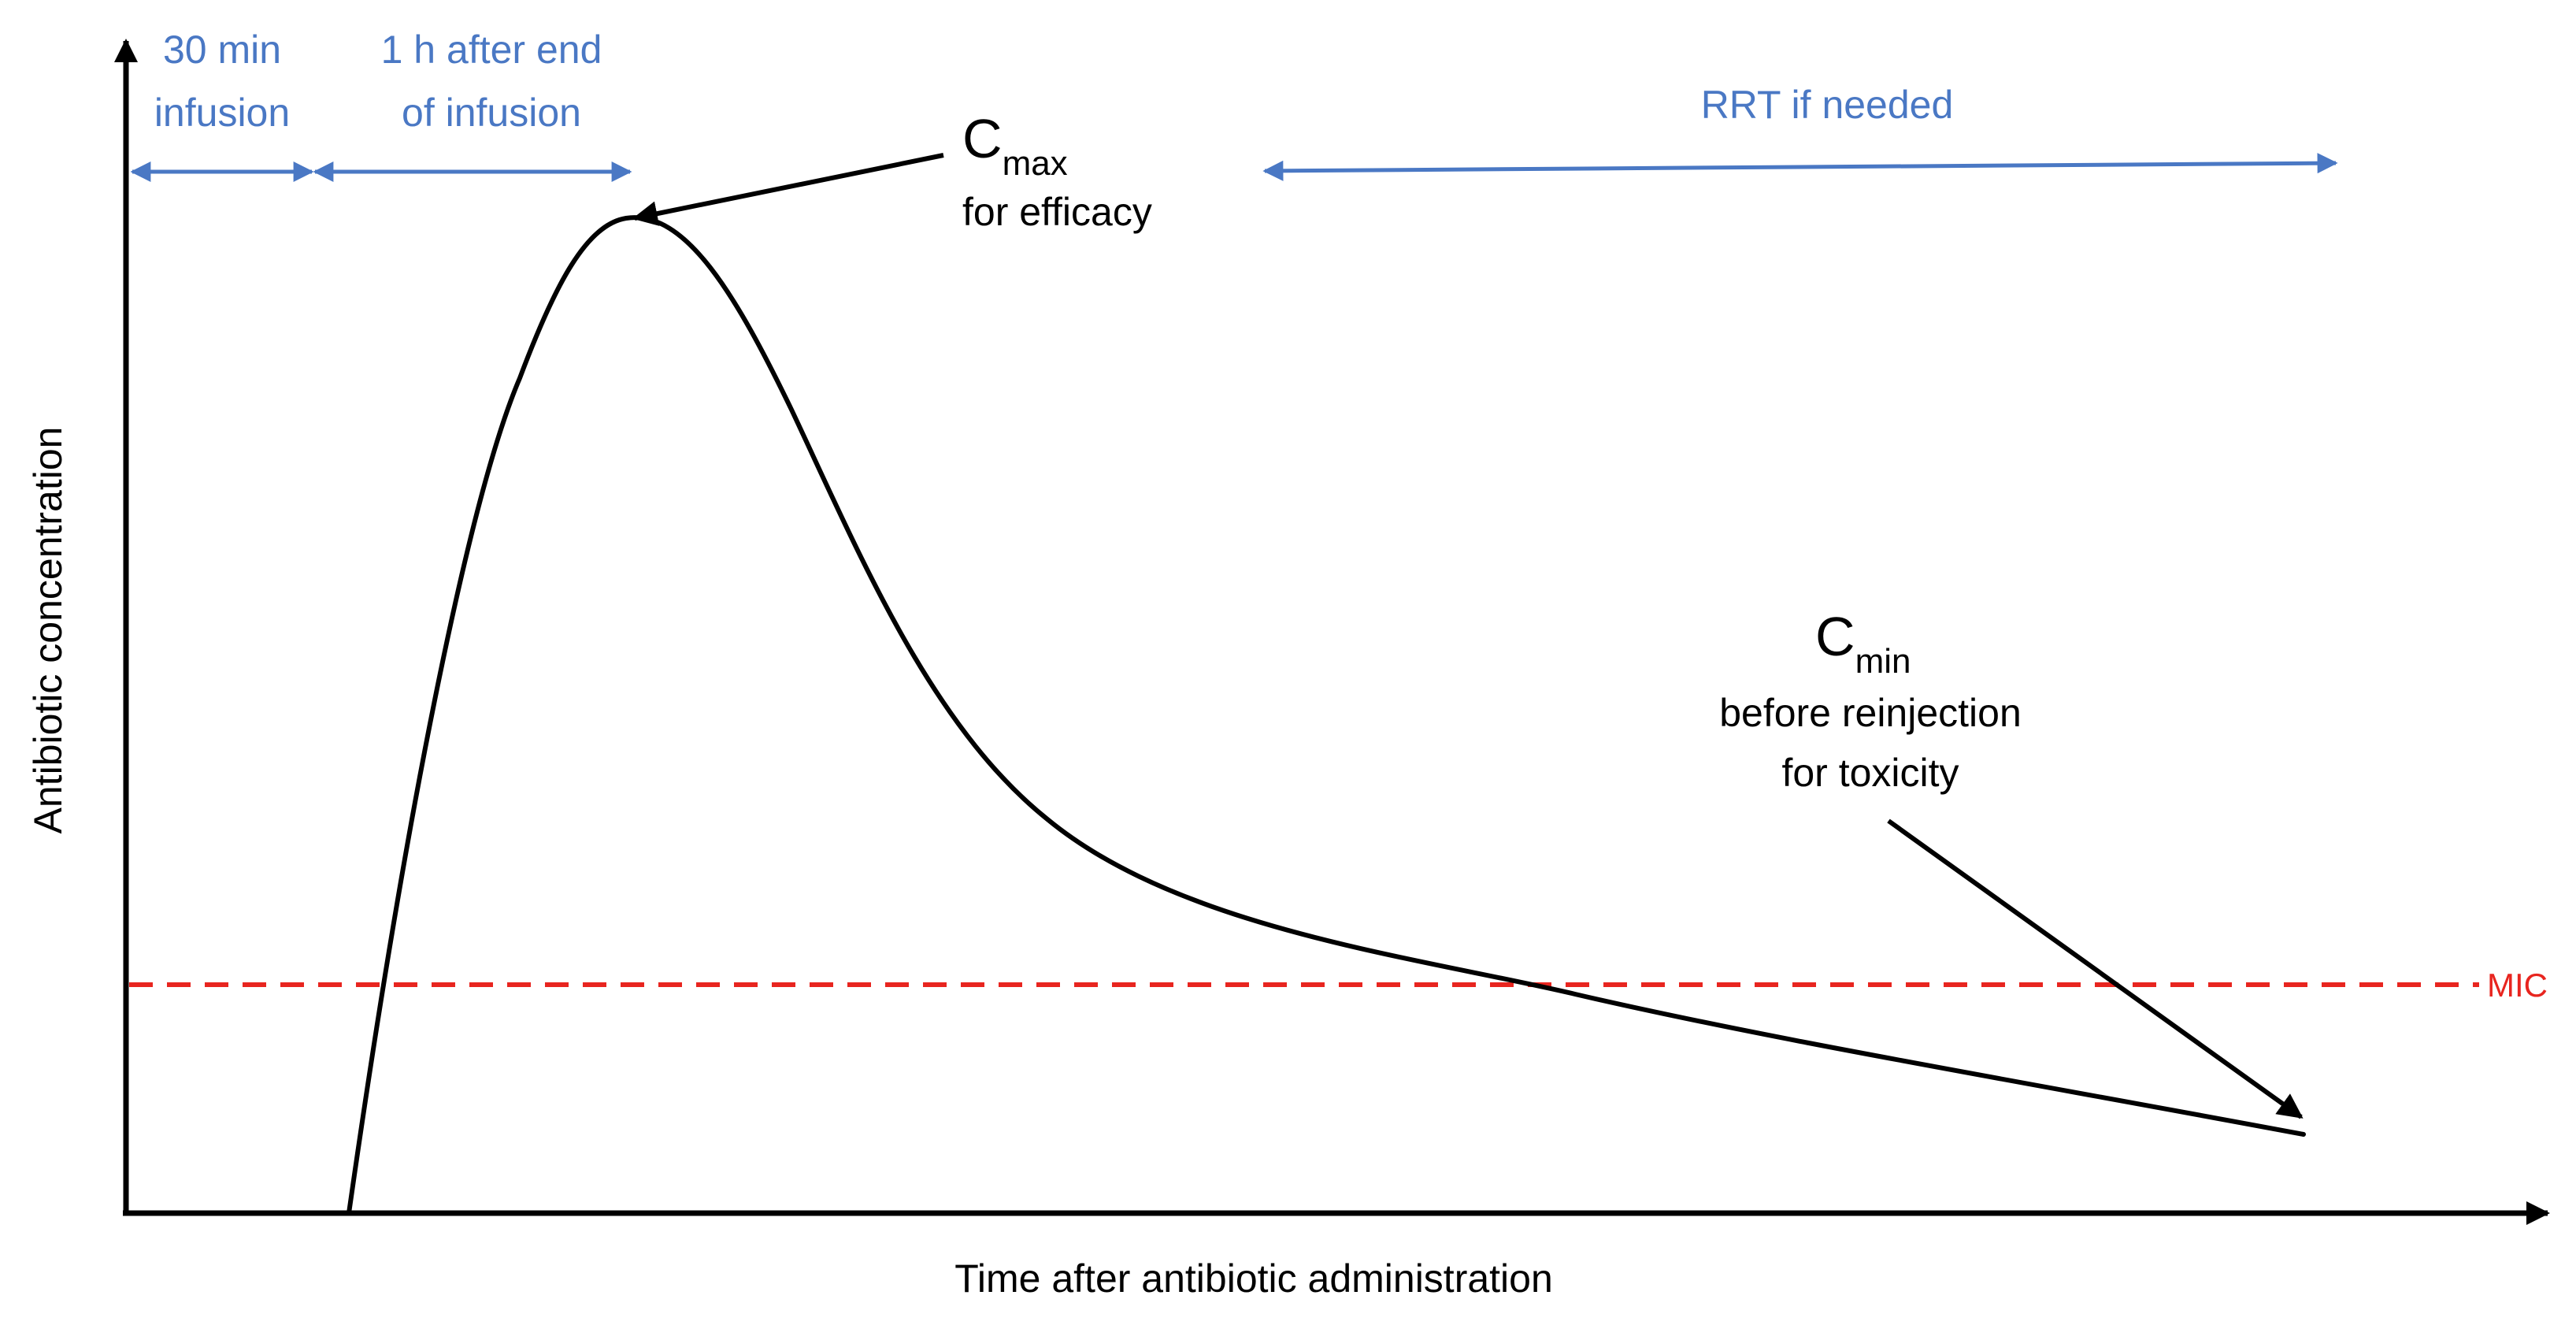  What do you see at coordinates (222, 50) in the screenshot?
I see `phase-infusion-line1: 30 min` at bounding box center [222, 50].